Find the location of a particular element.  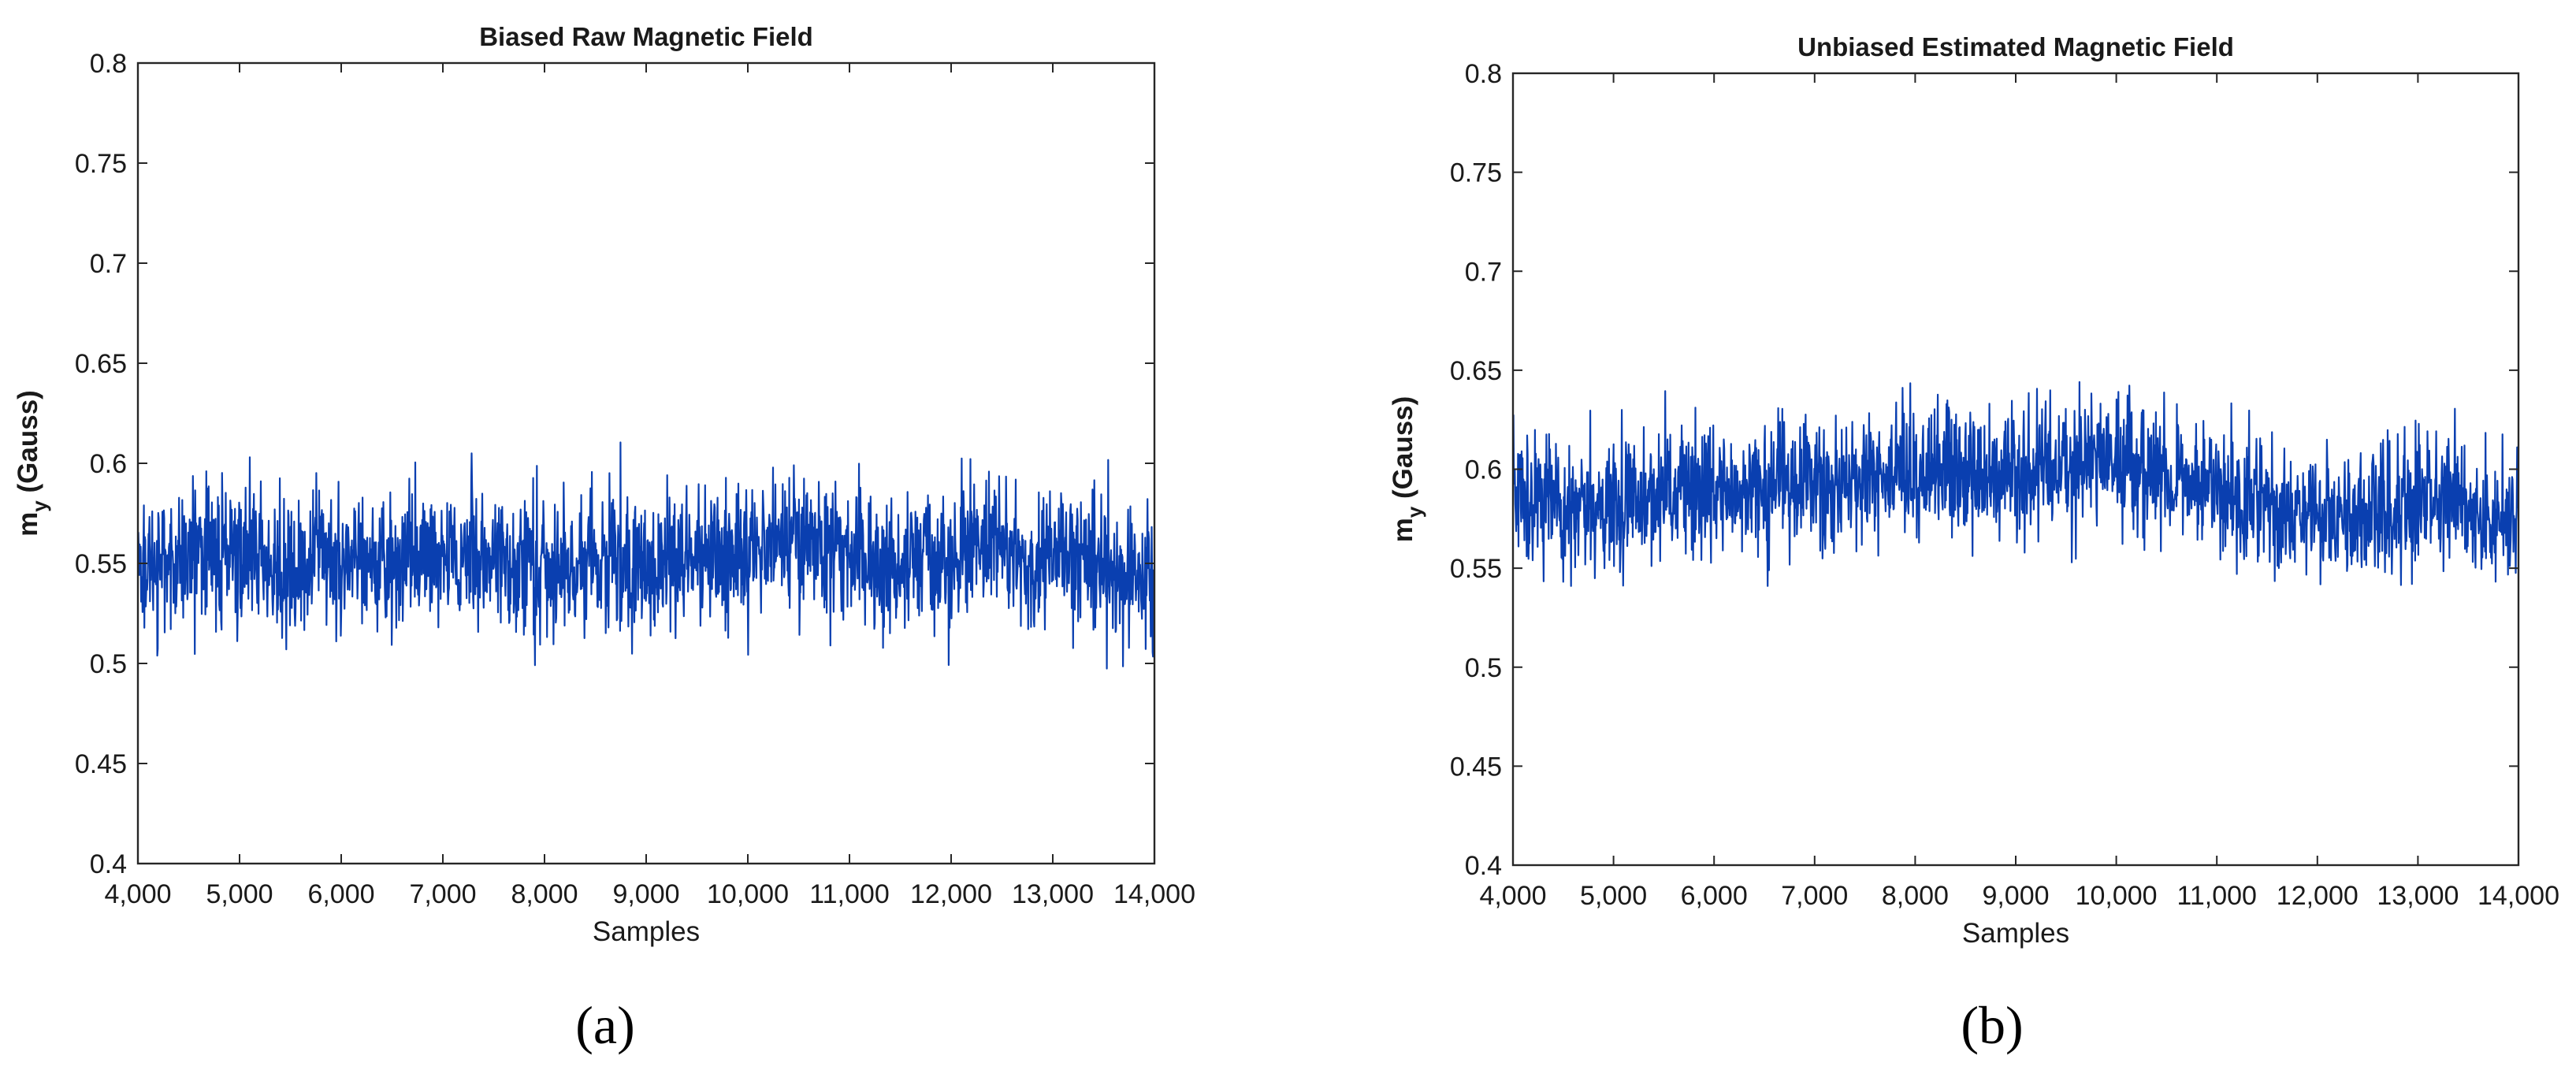

chart-title: Unbiased Estimated Magnetic Field is located at coordinates (2015, 46).